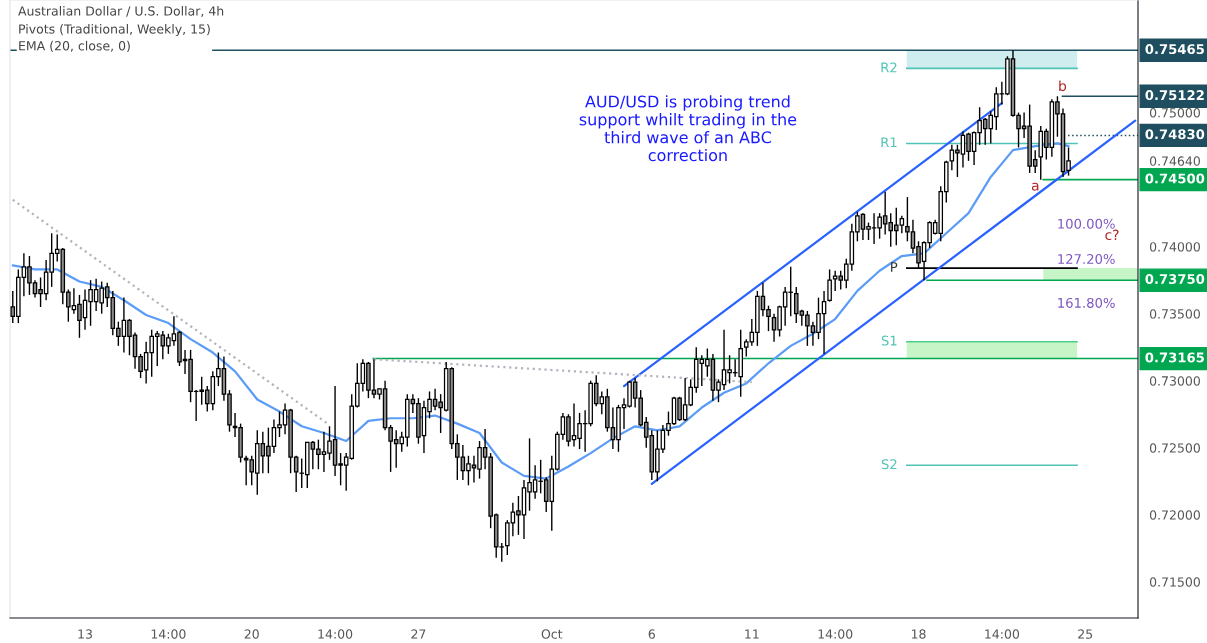 The width and height of the screenshot is (1207, 643). I want to click on x-tick-label: 11, so click(752, 634).